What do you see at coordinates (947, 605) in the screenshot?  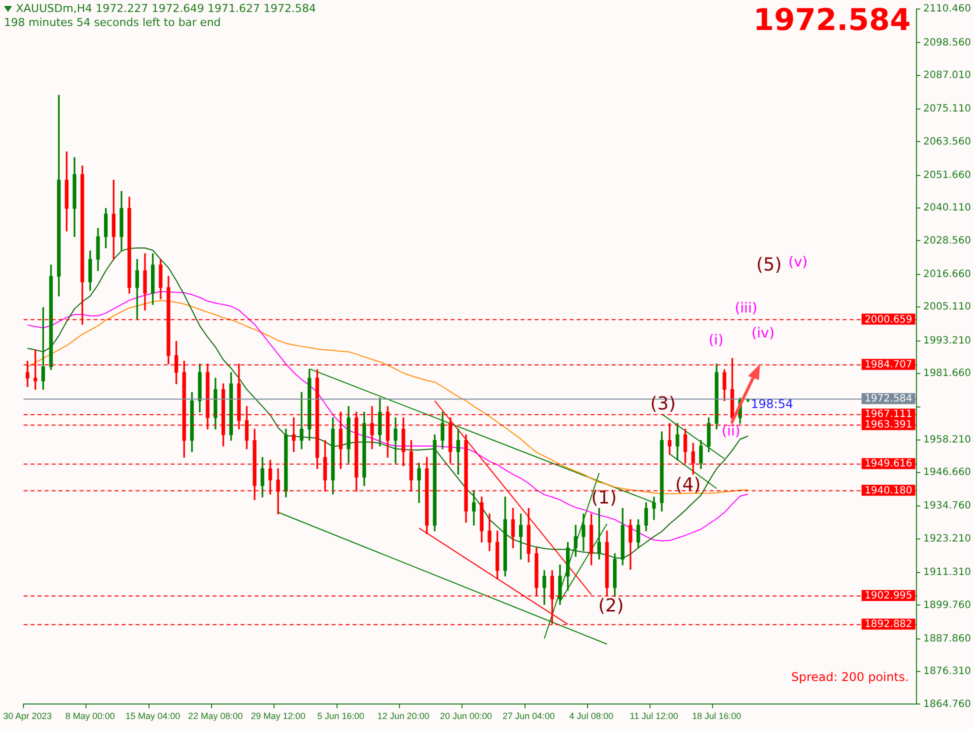 I see `y-tick-label: 1899.760` at bounding box center [947, 605].